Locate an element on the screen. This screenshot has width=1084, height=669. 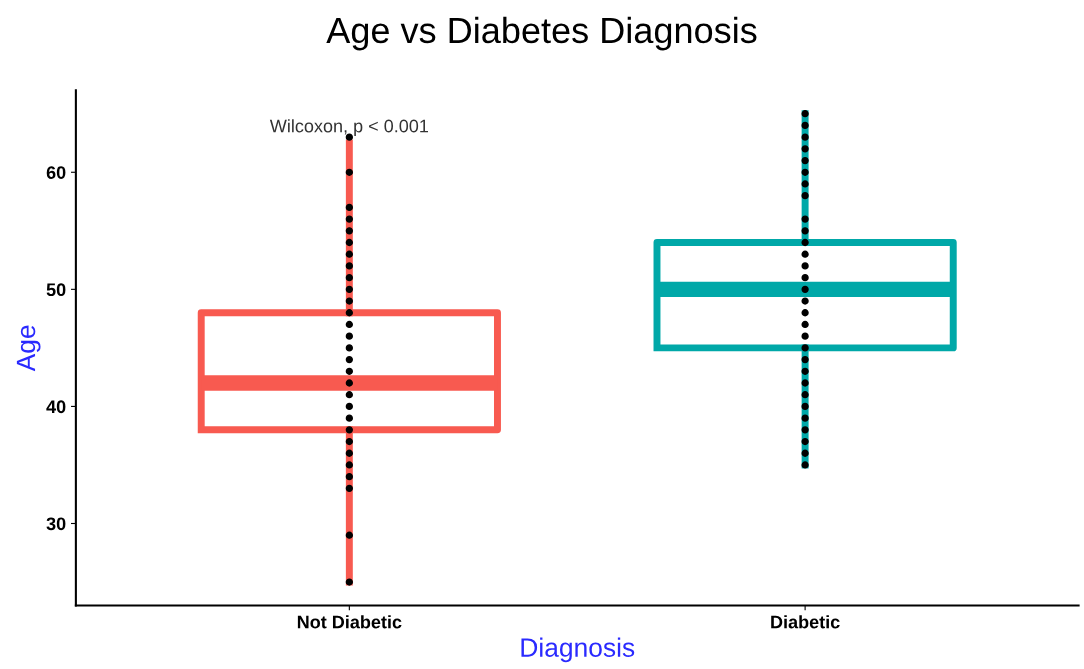
chart-title: Age vs Diabetes Diagnosis is located at coordinates (541, 33).